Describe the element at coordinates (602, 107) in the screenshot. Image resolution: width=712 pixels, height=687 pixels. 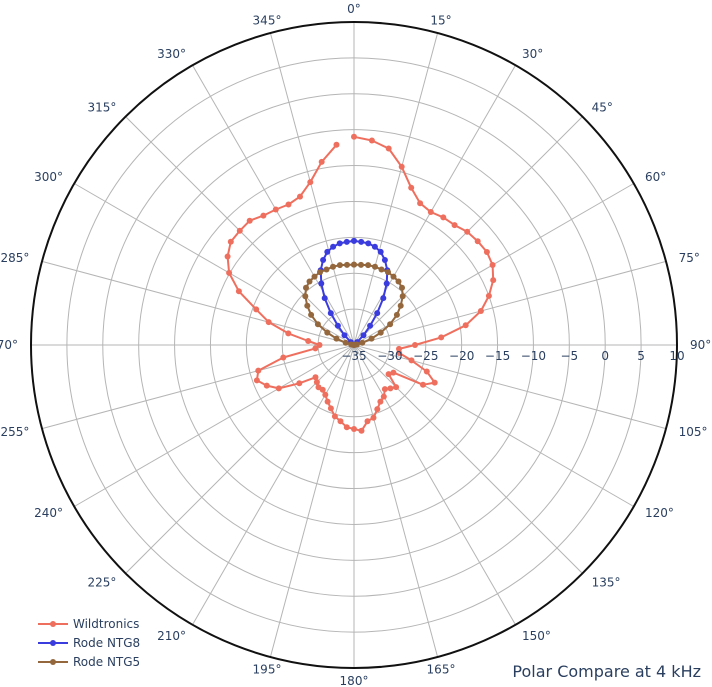
I see `angular-tick-label: 45°` at that location.